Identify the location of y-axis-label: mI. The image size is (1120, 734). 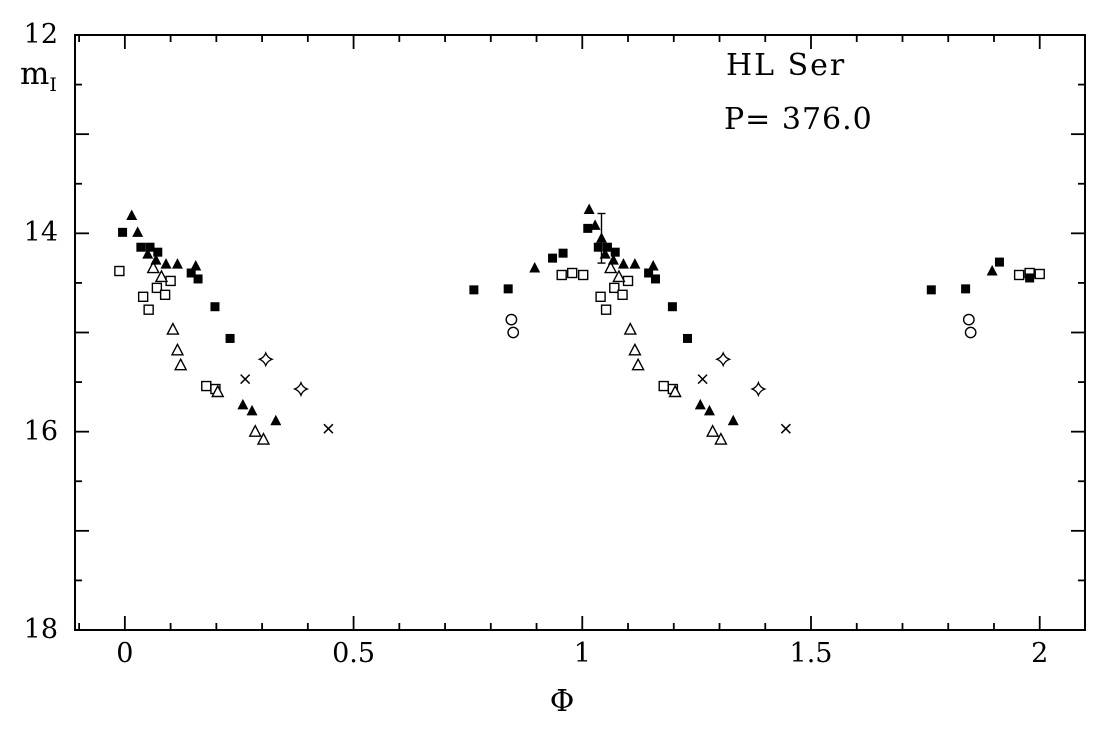
(38, 76).